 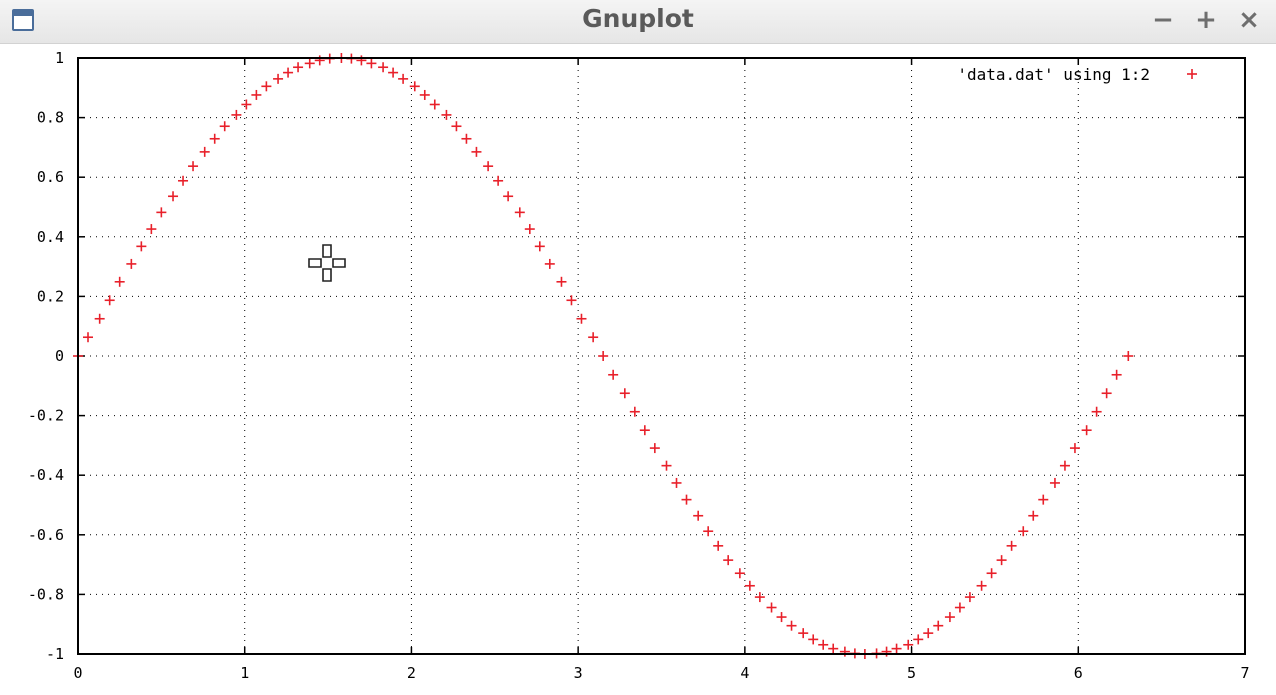 What do you see at coordinates (77, 673) in the screenshot?
I see `x-tick-label: 0` at bounding box center [77, 673].